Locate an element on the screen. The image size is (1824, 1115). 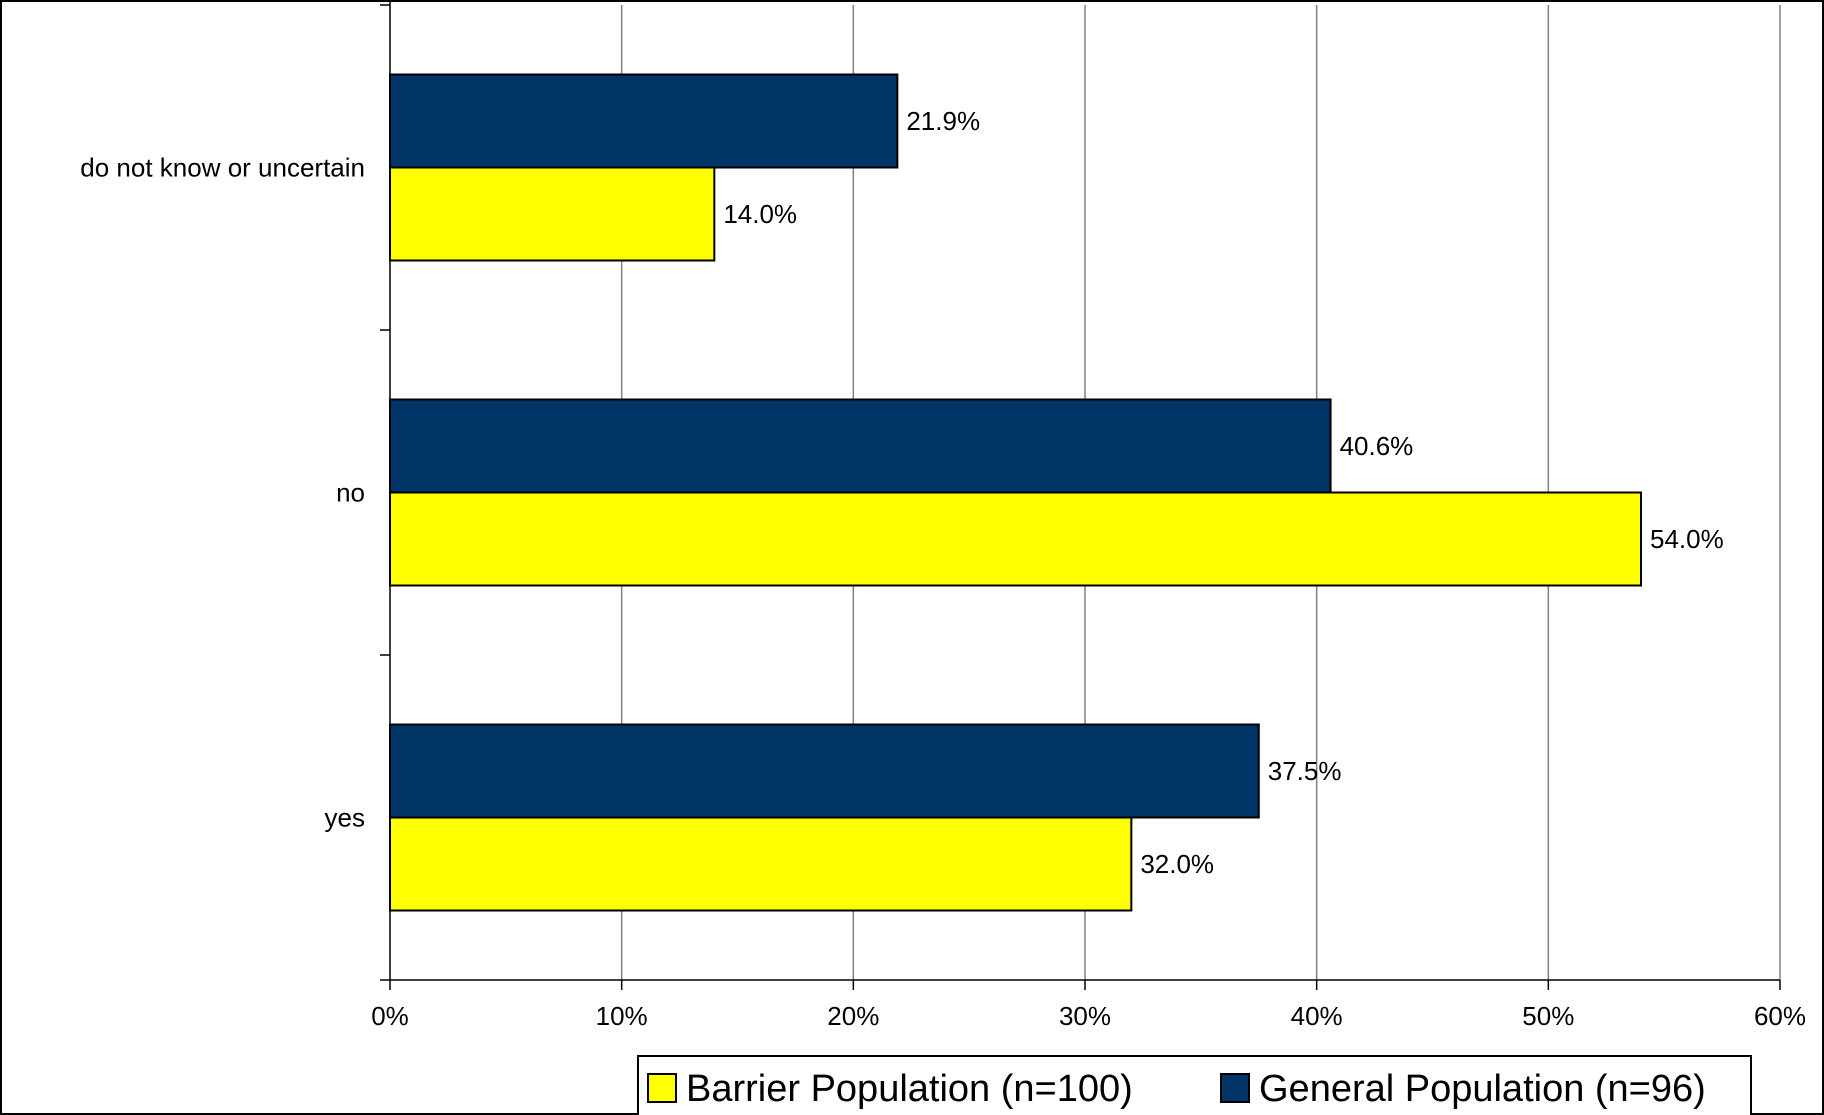
data-label: 54.0% is located at coordinates (1687, 539).